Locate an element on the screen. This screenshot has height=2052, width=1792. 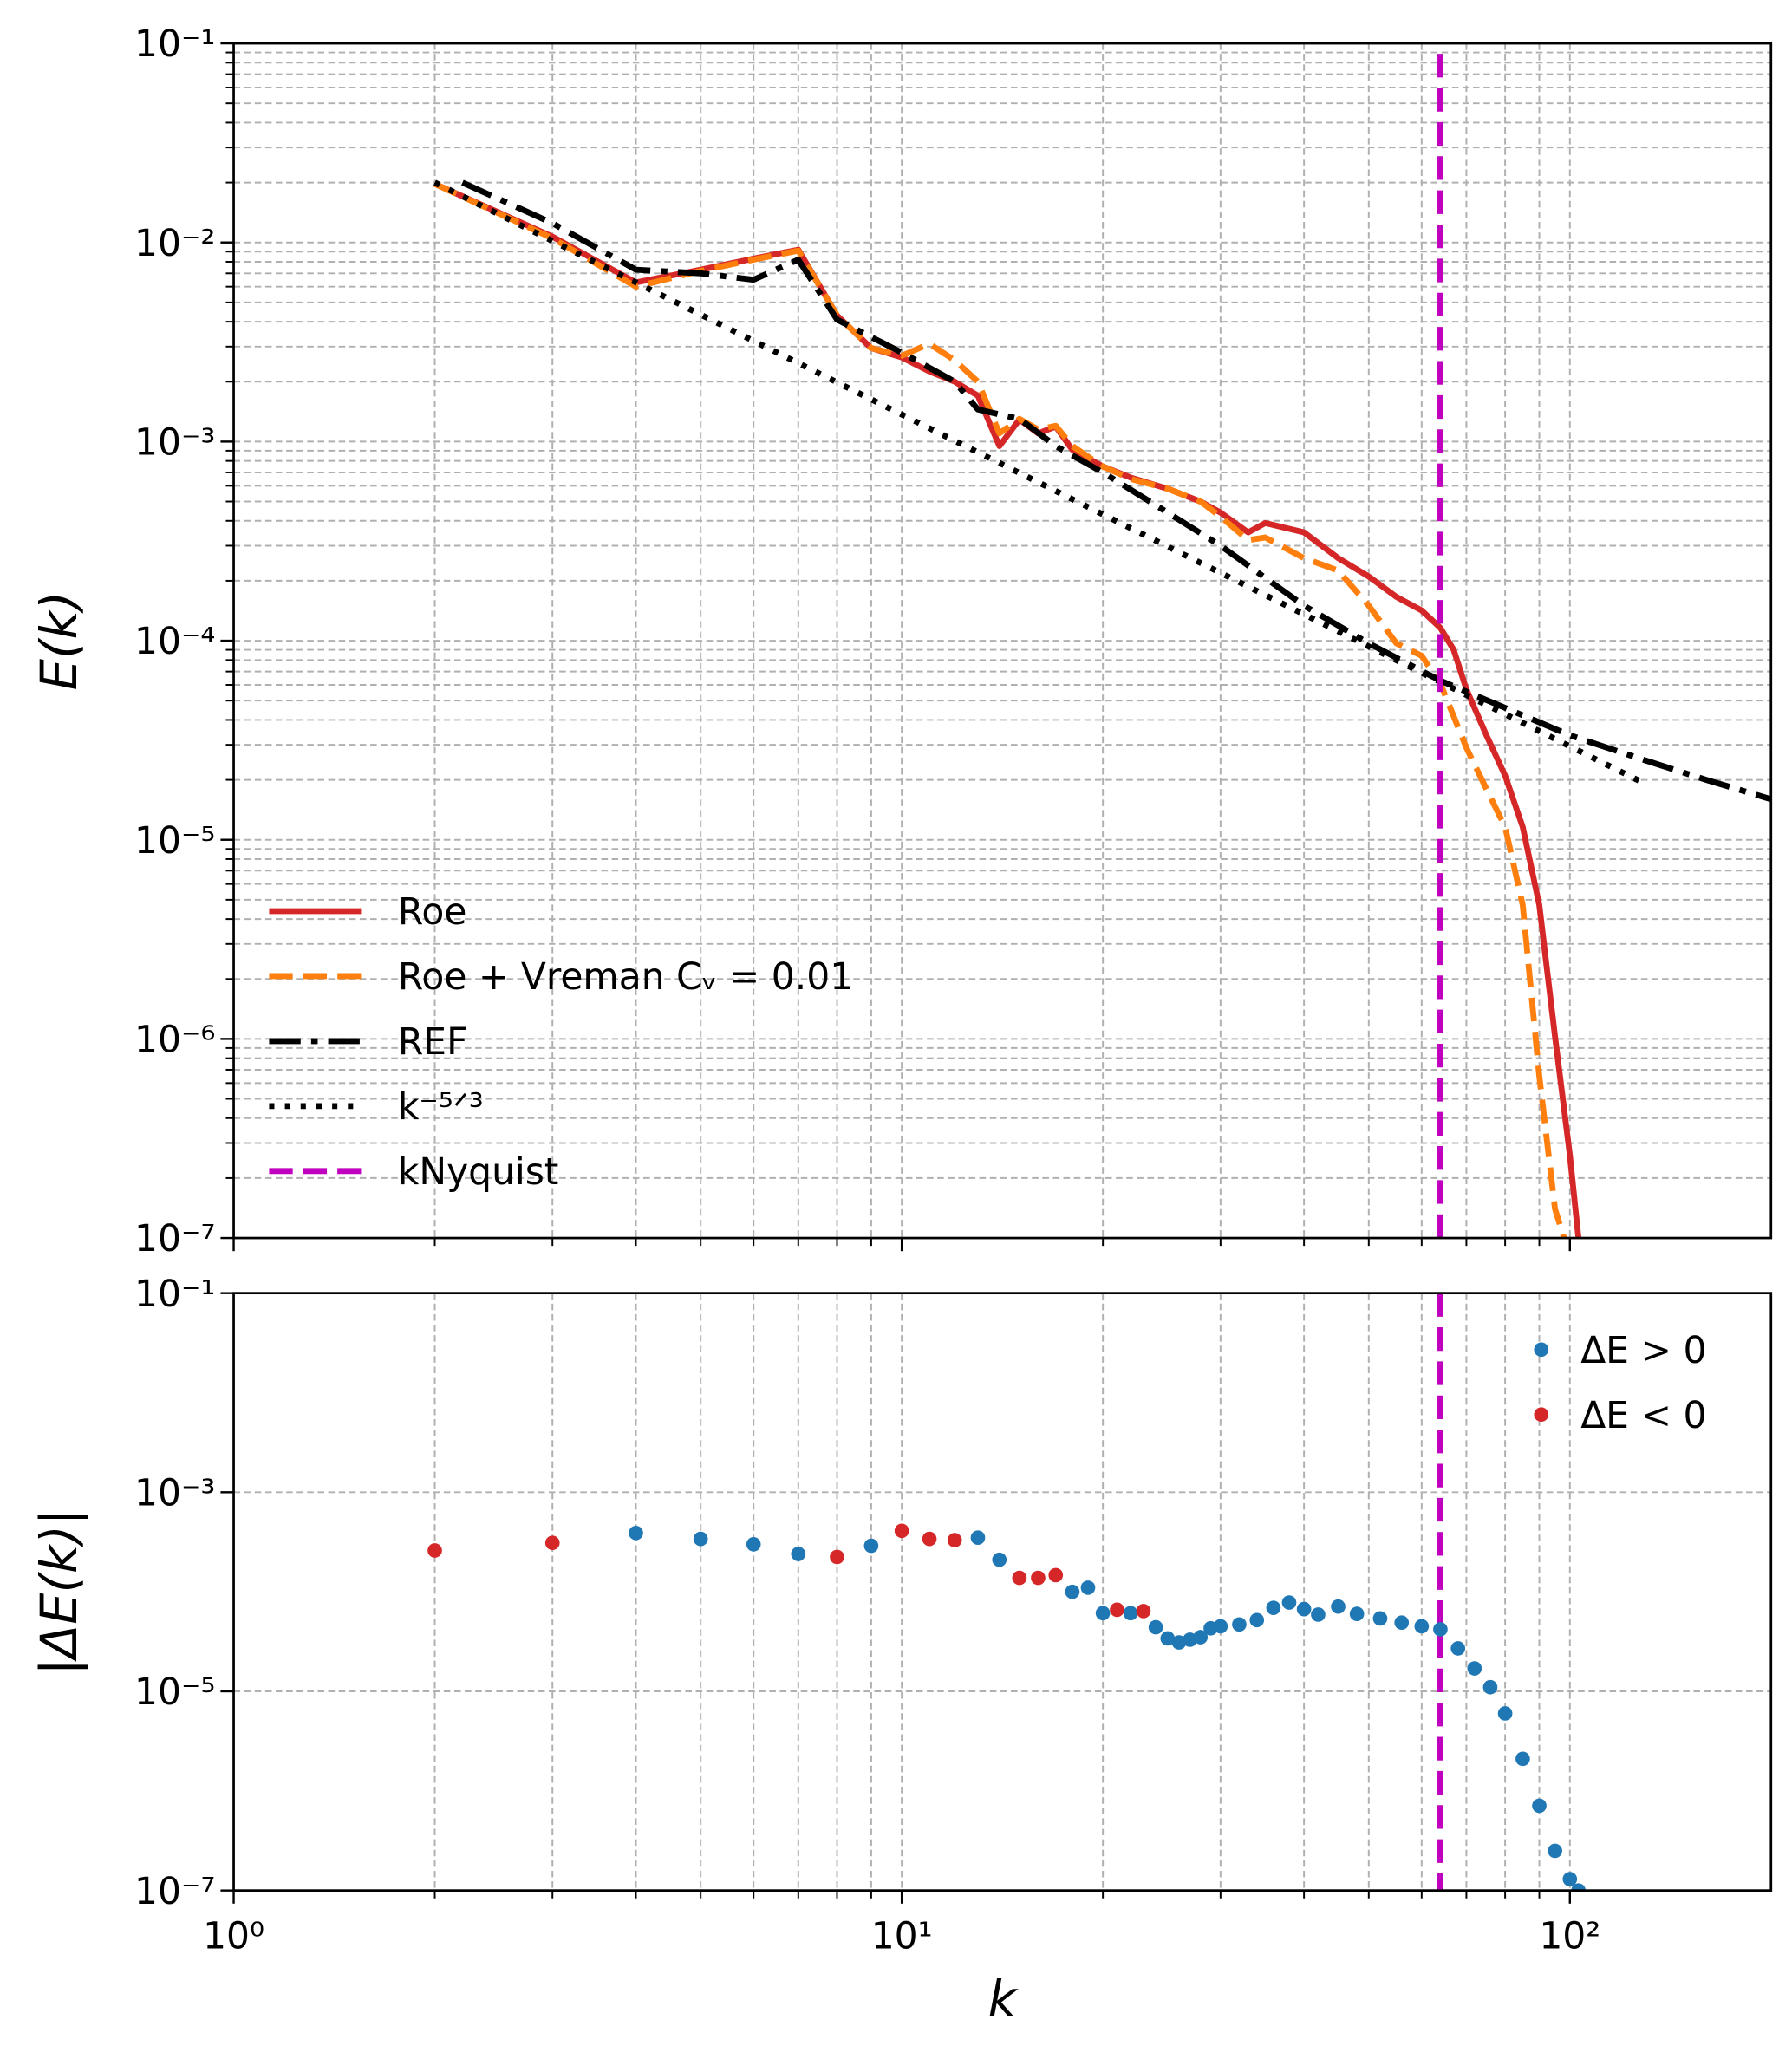
x-axis-label: k is located at coordinates (1003, 2000).